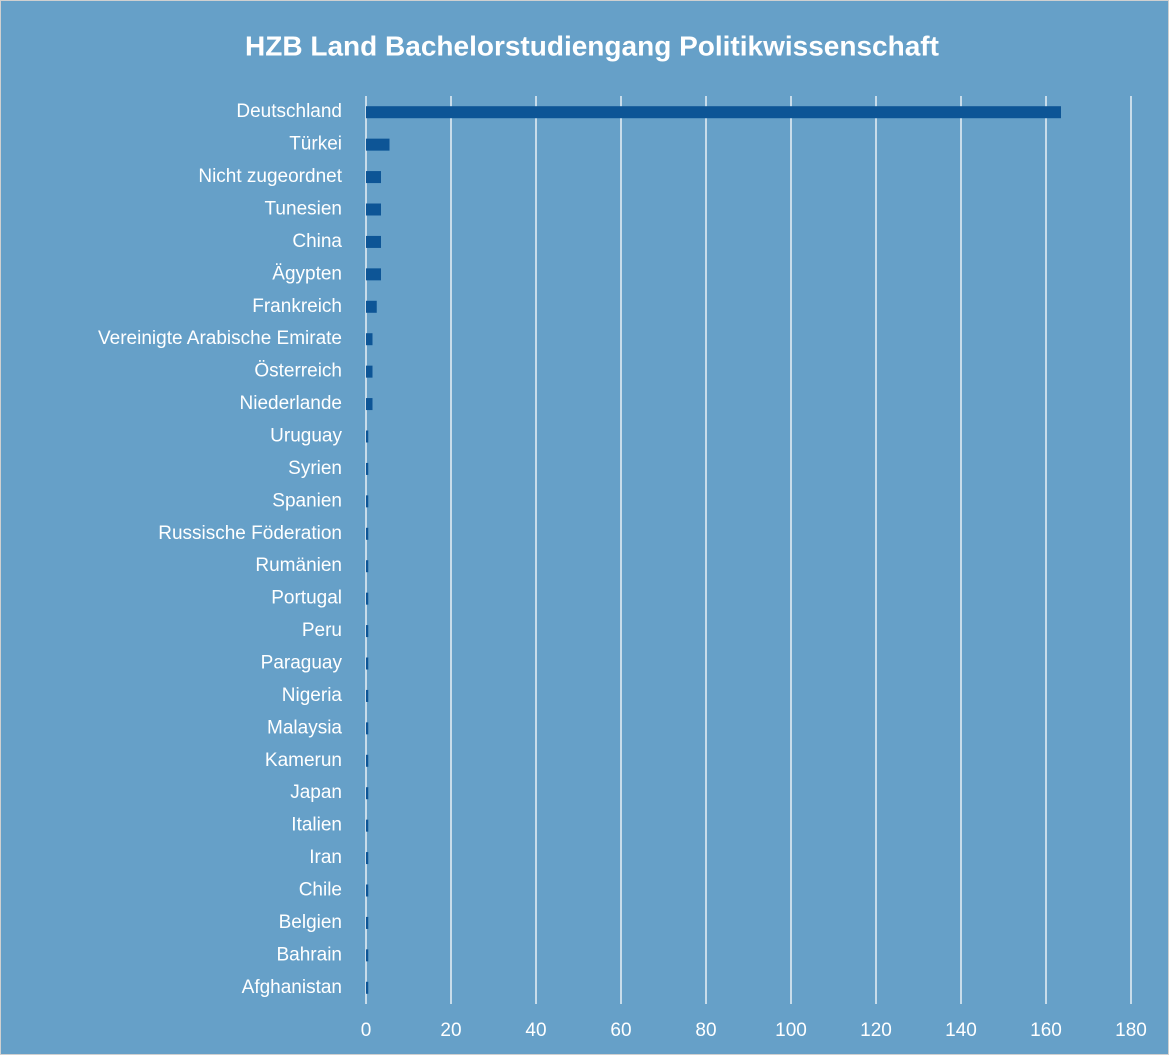  What do you see at coordinates (302, 663) in the screenshot?
I see `y-tick-label: Paraguay` at bounding box center [302, 663].